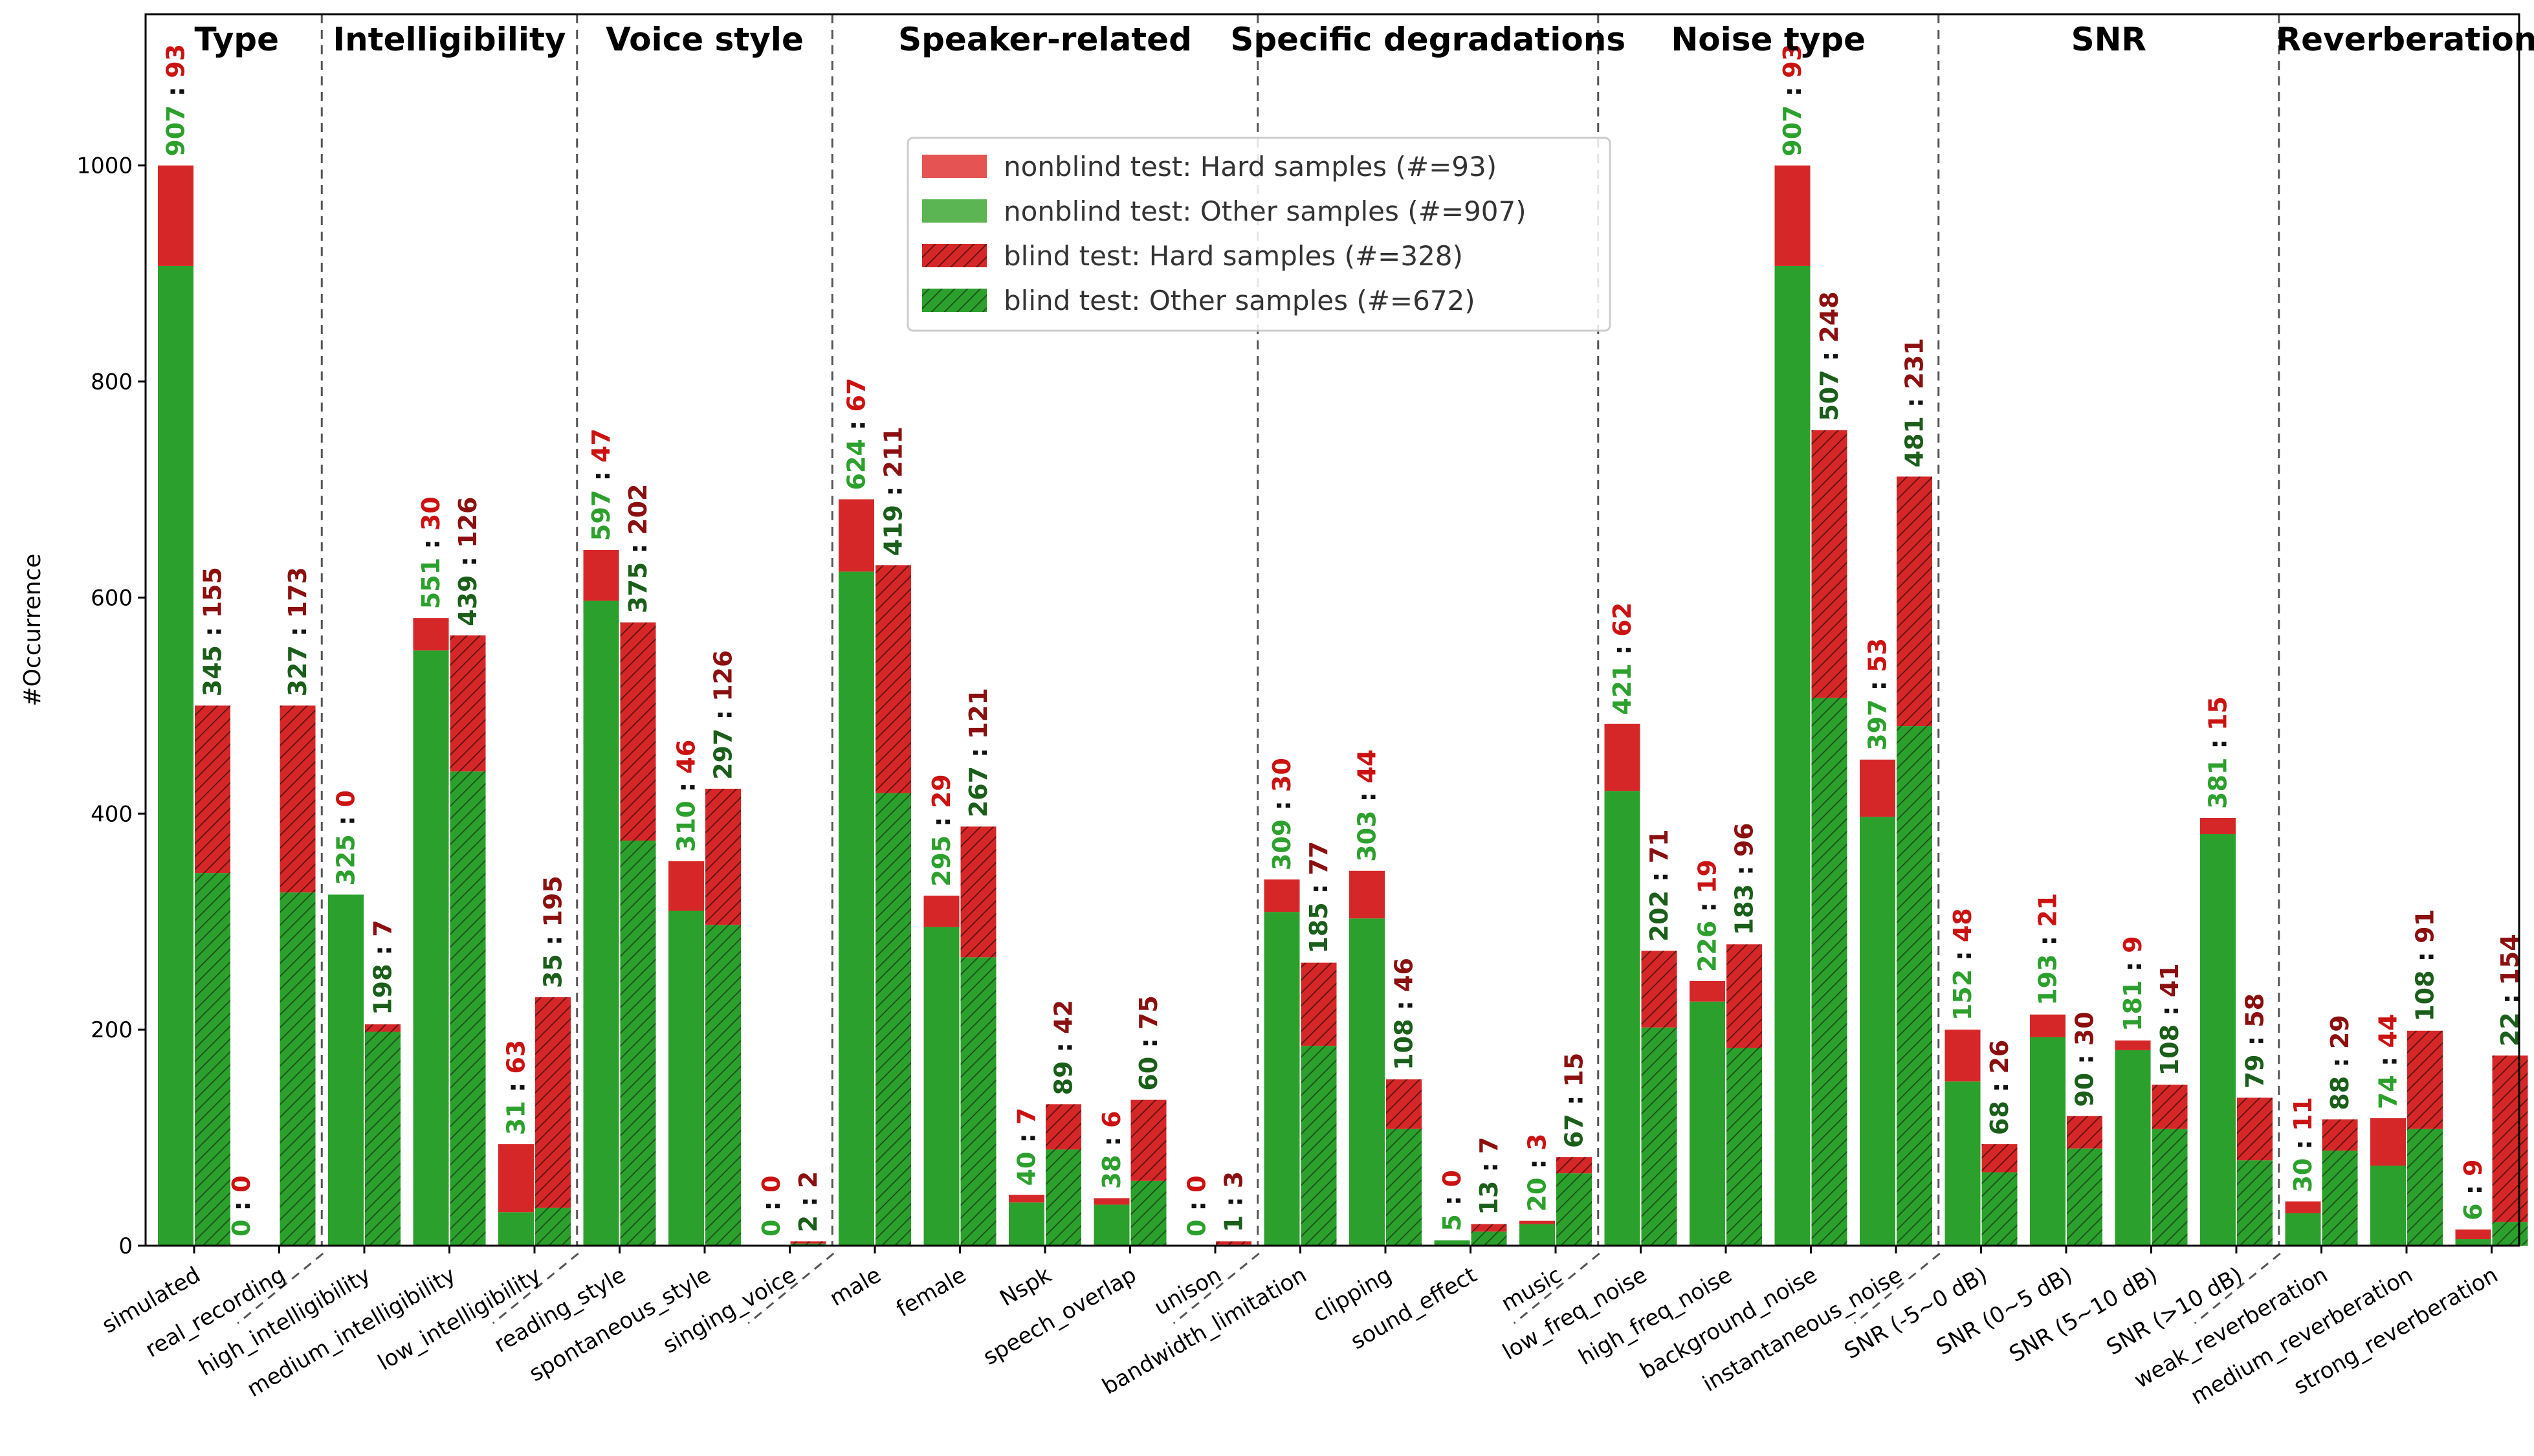 The image size is (2534, 1456). Describe the element at coordinates (1452, 1200) in the screenshot. I see `sound-effect-nonblind-label: 5 : 0` at that location.